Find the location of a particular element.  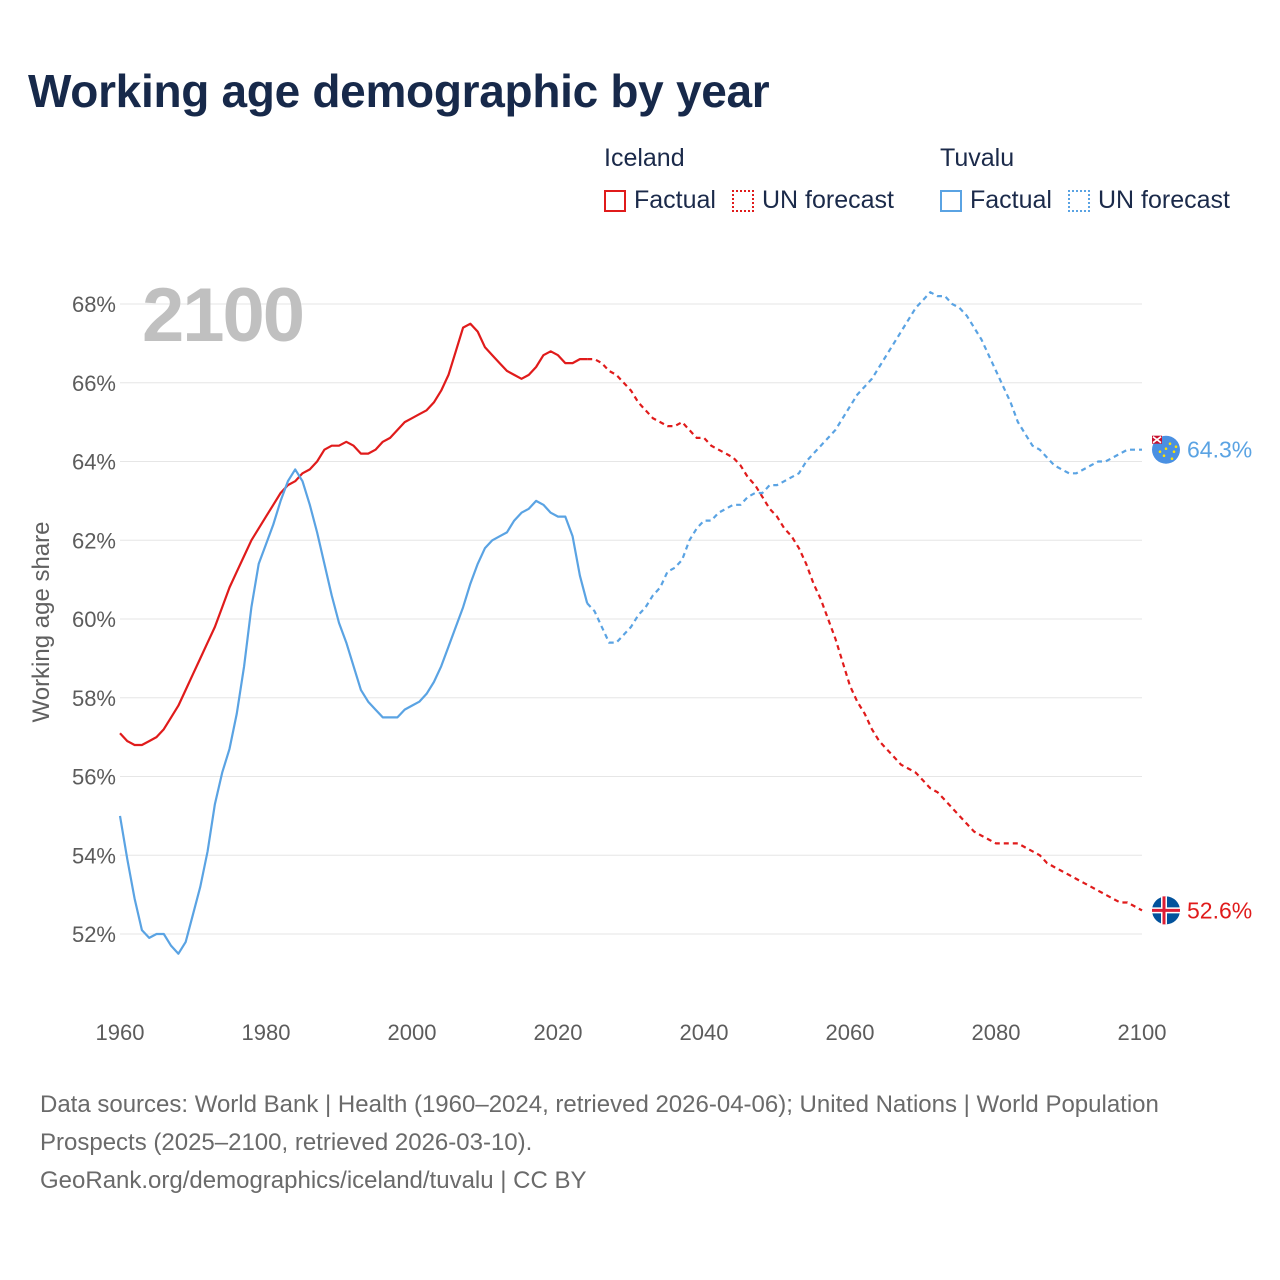

x-axis-ticks: 1960 1980 2000 2020 2040 2060 2080 2100 is located at coordinates (631, 1032).